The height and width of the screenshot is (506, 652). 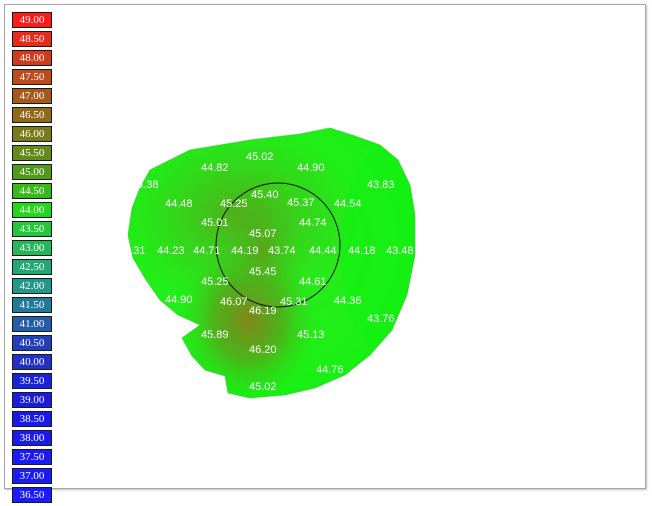 I want to click on map-value: 44.76, so click(x=330, y=370).